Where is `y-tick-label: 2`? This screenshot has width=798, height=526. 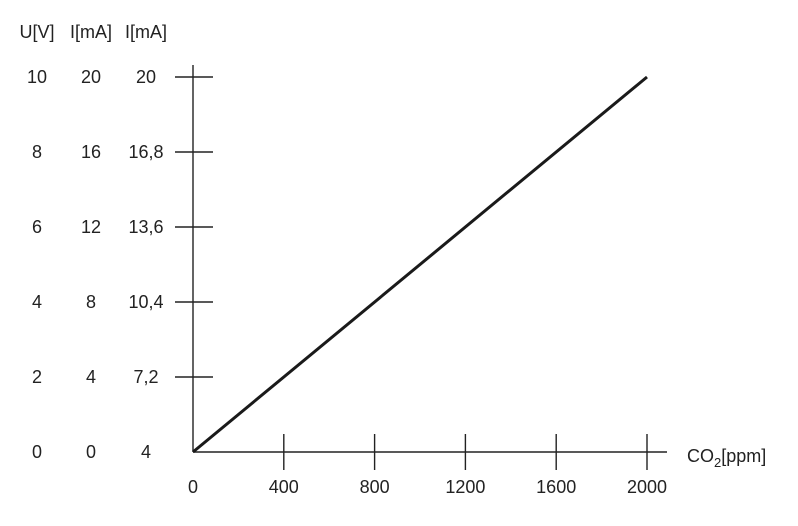
y-tick-label: 2 is located at coordinates (37, 377).